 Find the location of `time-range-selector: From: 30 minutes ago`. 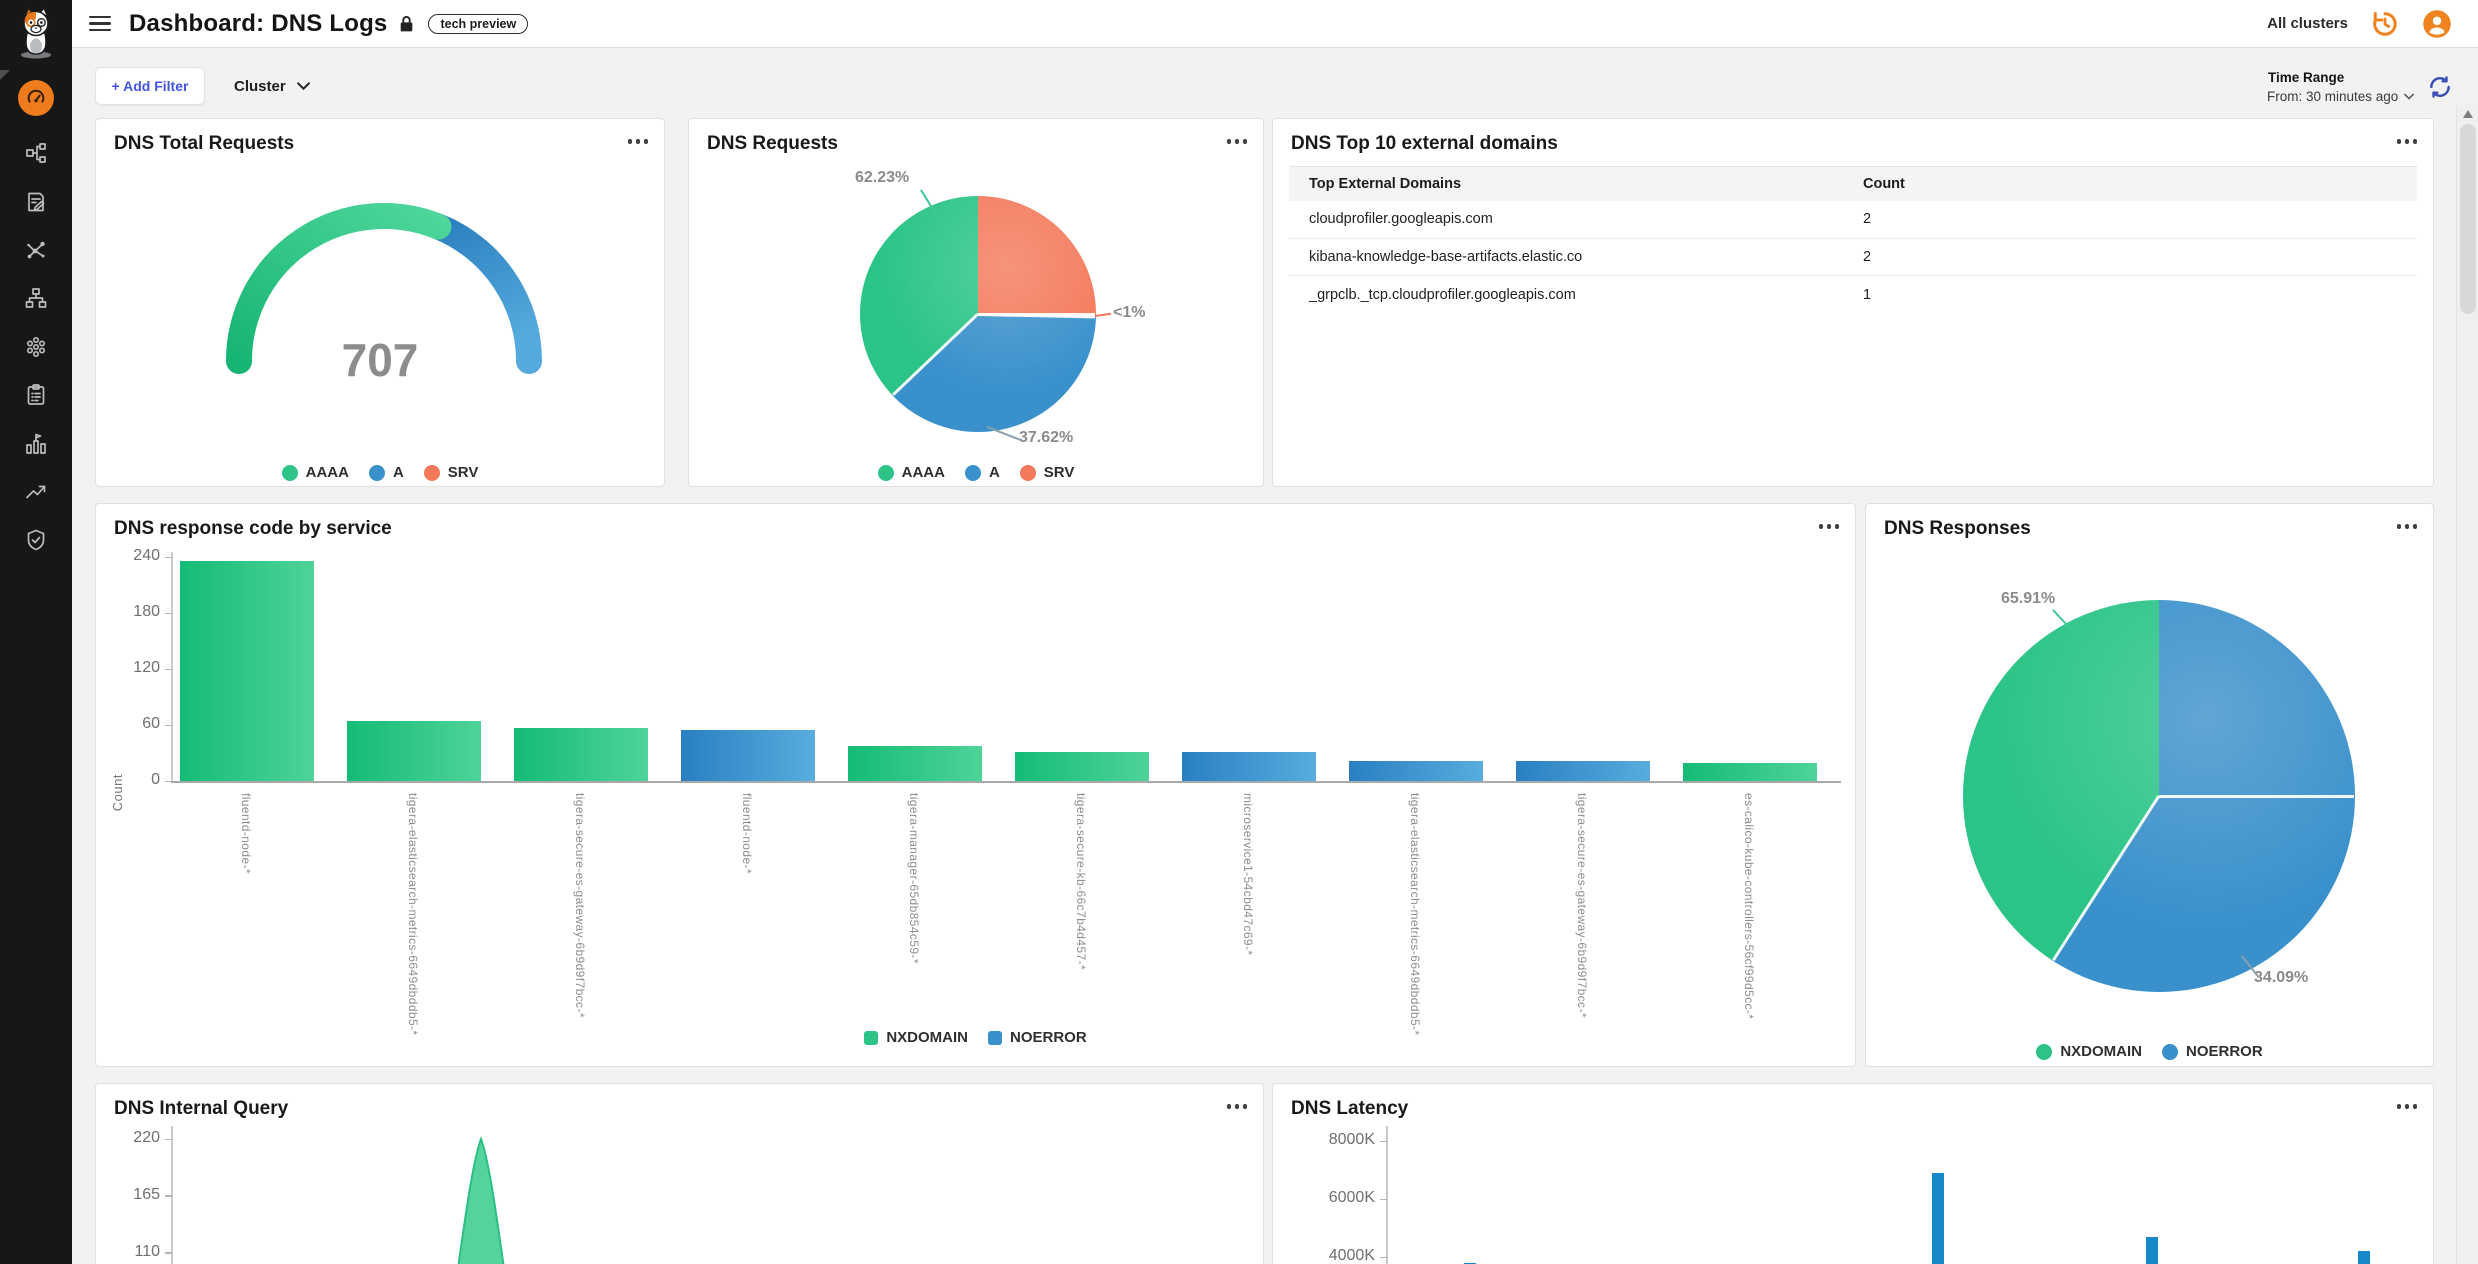

time-range-selector: From: 30 minutes ago is located at coordinates (2341, 96).